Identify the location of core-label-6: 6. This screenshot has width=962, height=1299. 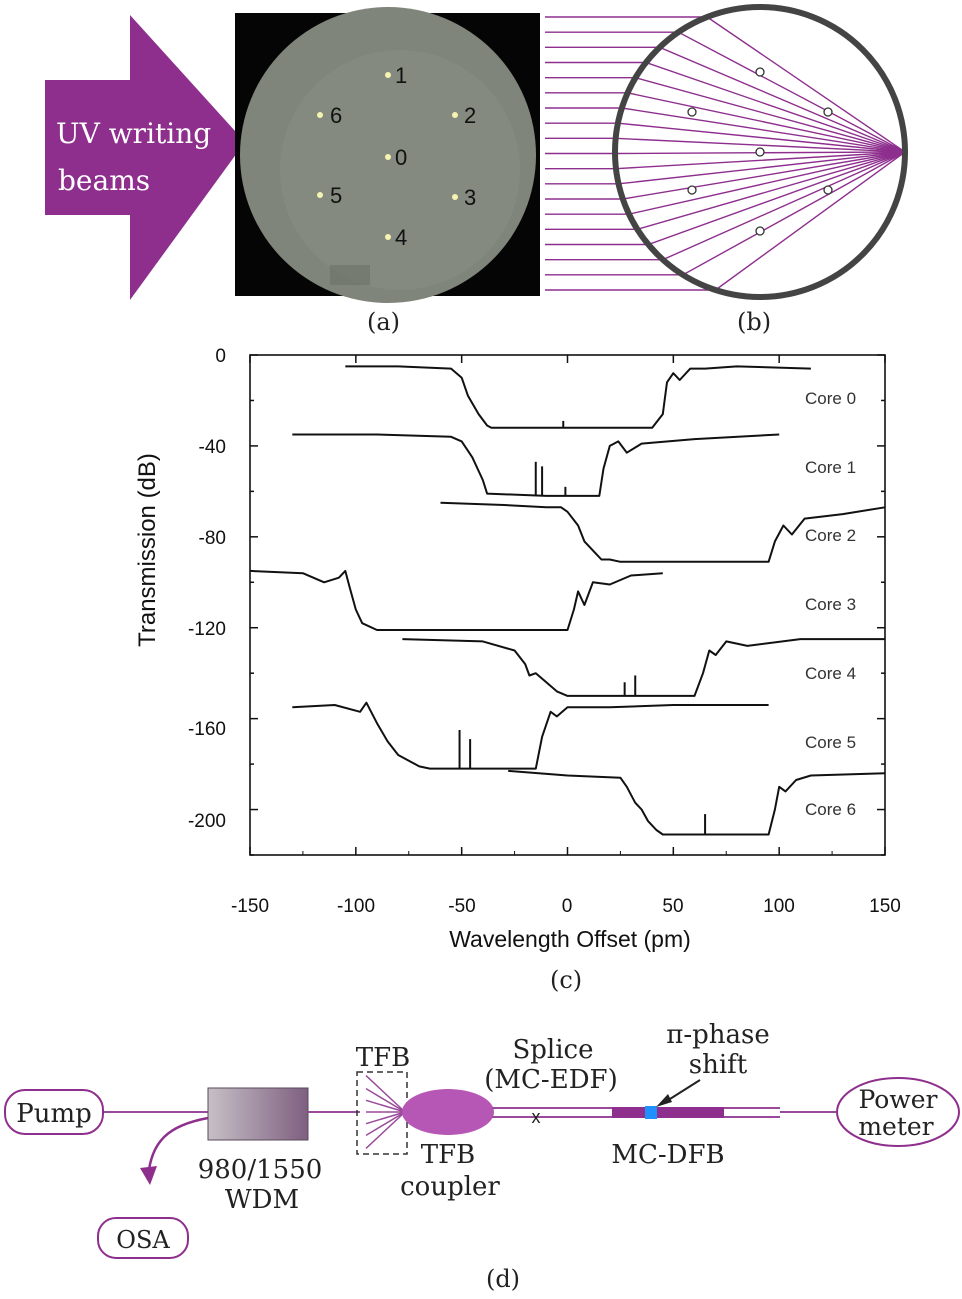
(336, 115).